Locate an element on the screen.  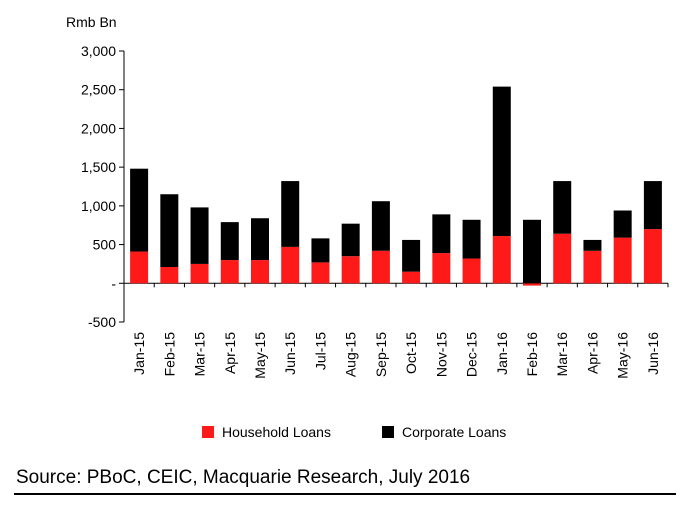
x-tick-label: Oct-15 is located at coordinates (411, 353).